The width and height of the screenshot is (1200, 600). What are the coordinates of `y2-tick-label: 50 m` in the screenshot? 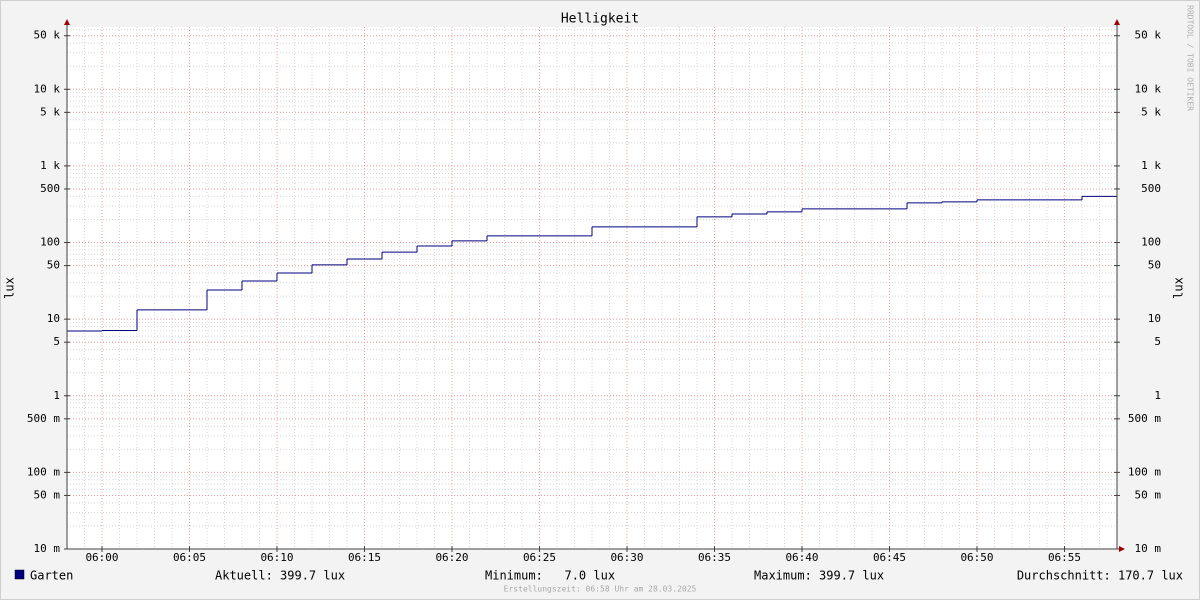 It's located at (1148, 494).